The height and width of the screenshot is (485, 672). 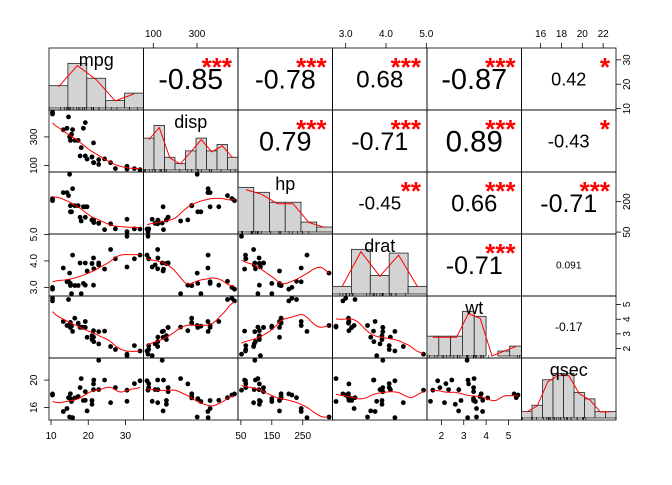 I want to click on cell-drat-qsec: 0.091, so click(x=569, y=265).